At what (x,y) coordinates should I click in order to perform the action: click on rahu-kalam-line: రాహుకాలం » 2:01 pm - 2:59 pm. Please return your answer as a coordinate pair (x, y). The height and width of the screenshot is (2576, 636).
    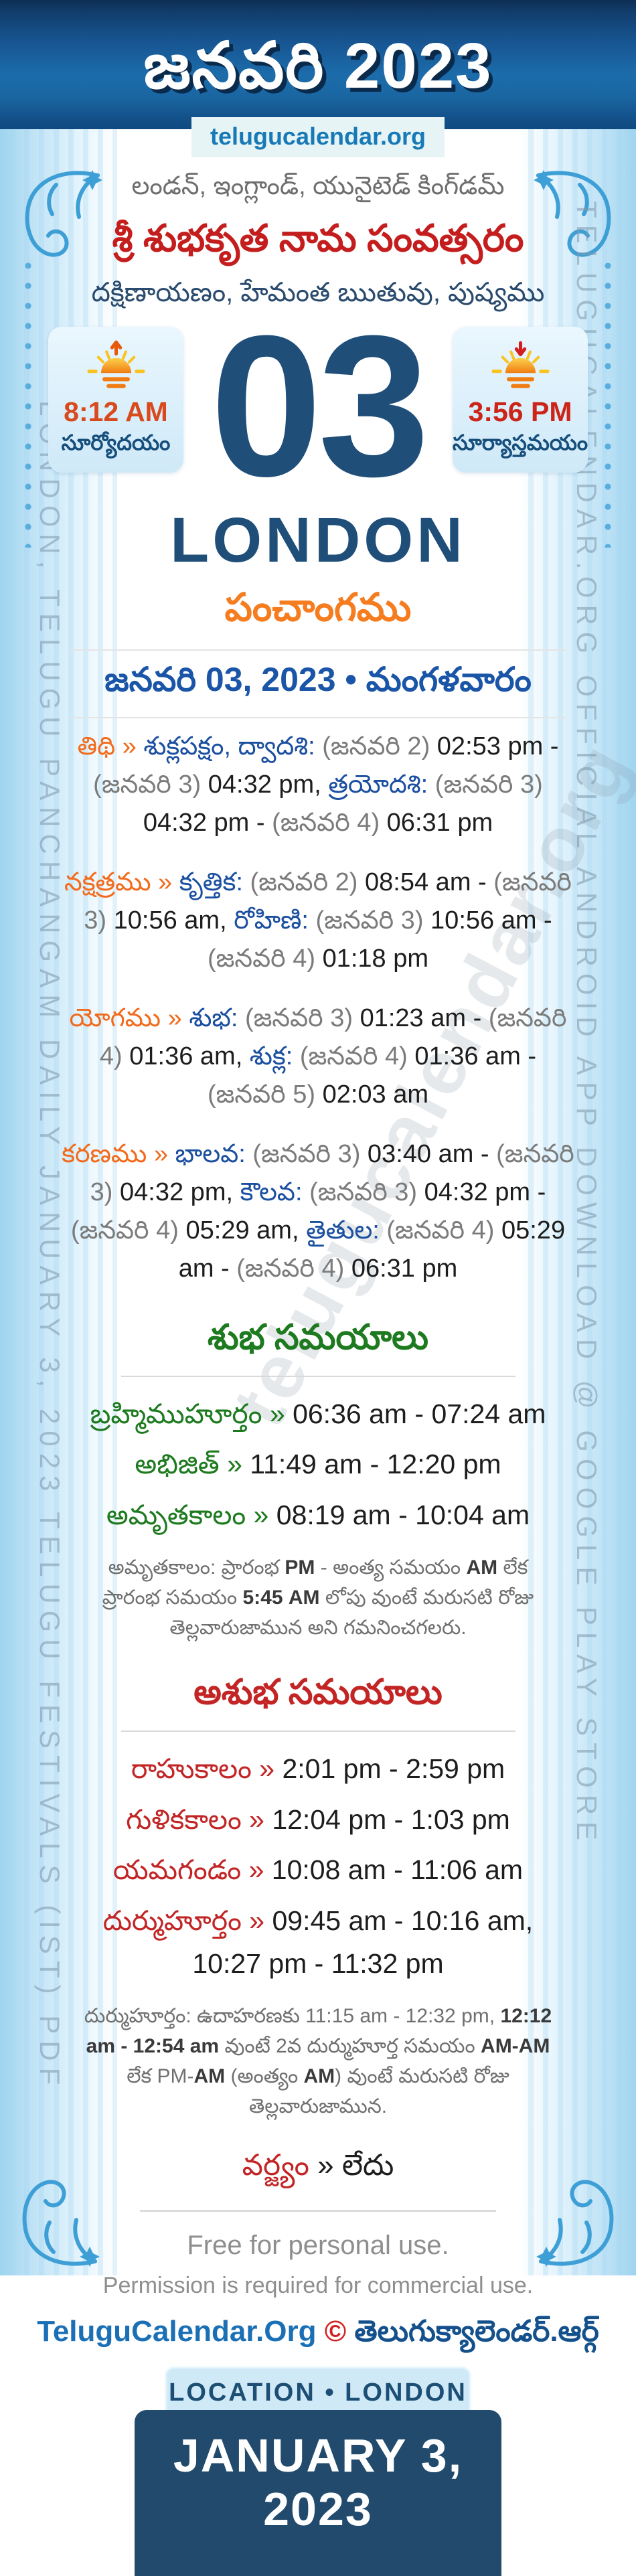
    Looking at the image, I should click on (318, 1769).